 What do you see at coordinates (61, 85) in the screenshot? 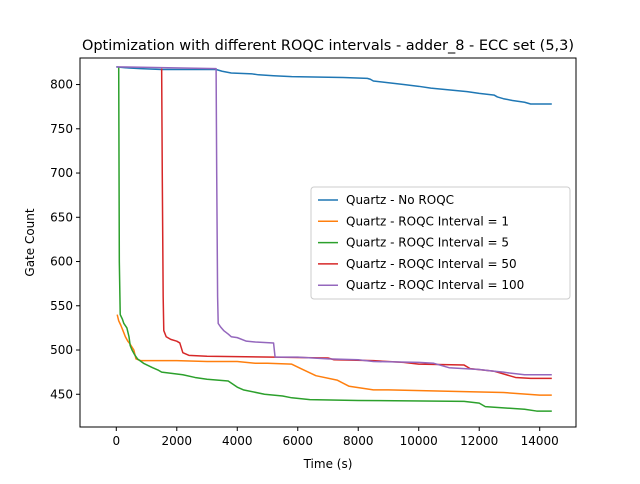
I see `y-tick-label: 800` at bounding box center [61, 85].